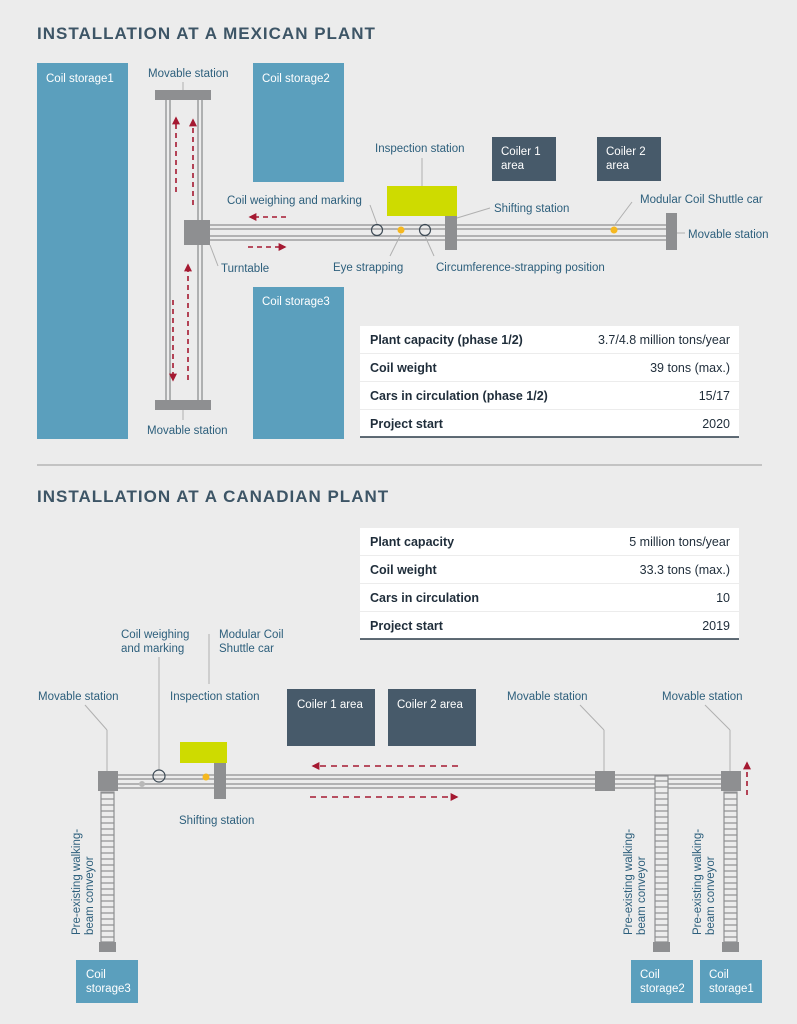  What do you see at coordinates (629, 159) in the screenshot?
I see `mx-coiler2-area` at bounding box center [629, 159].